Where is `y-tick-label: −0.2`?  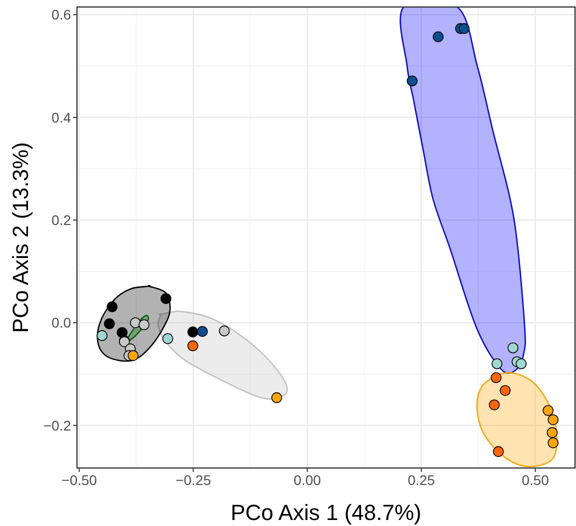 y-tick-label: −0.2 is located at coordinates (57, 425).